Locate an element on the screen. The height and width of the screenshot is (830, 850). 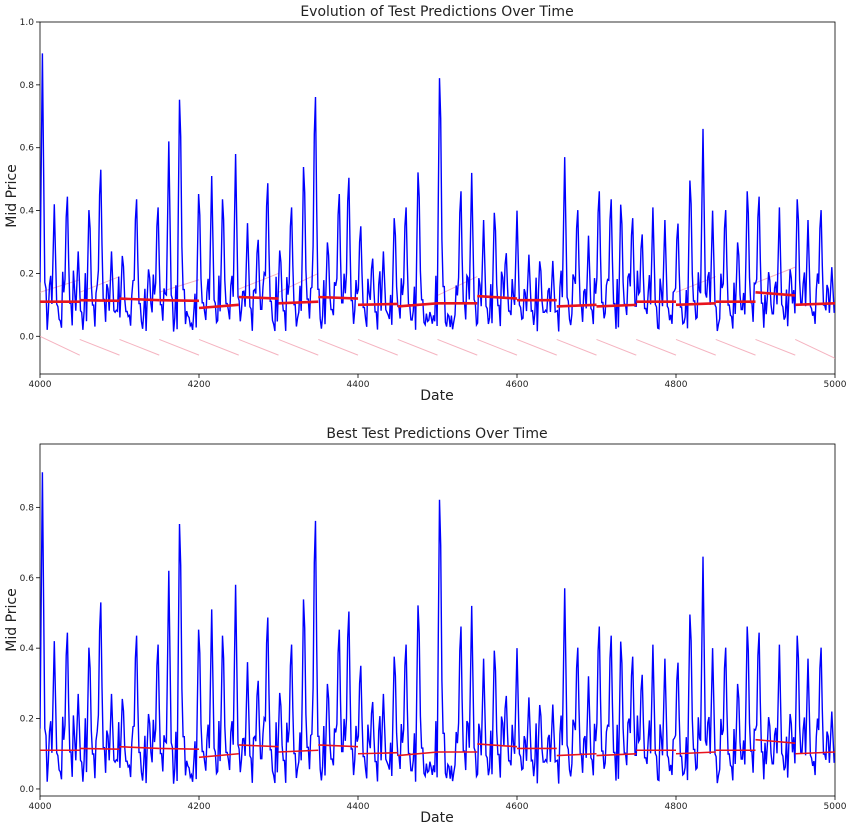
y-axis-ticks: 0.0 0.2 0.4 0.6 0.8 is located at coordinates (30, 649).